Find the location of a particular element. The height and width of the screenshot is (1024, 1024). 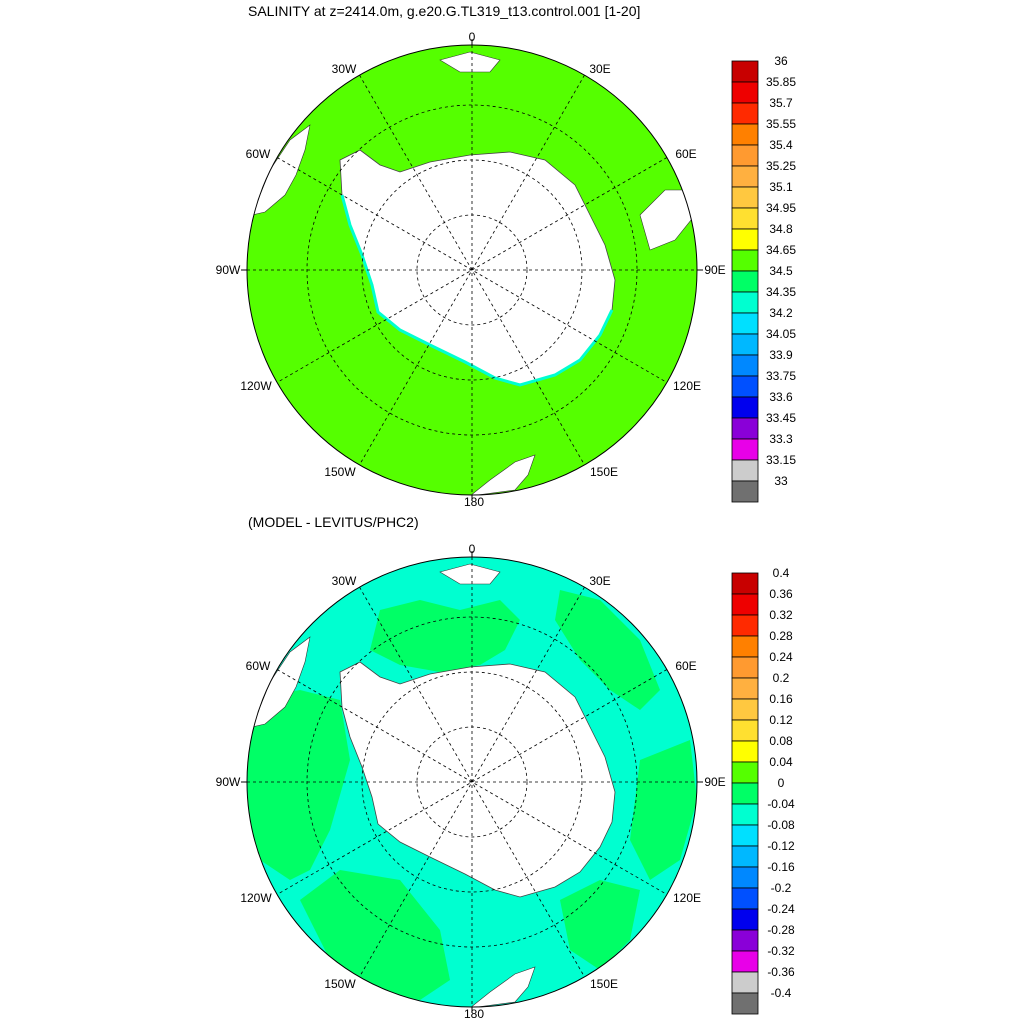

colorbar-label: 0.32 is located at coordinates (781, 615).